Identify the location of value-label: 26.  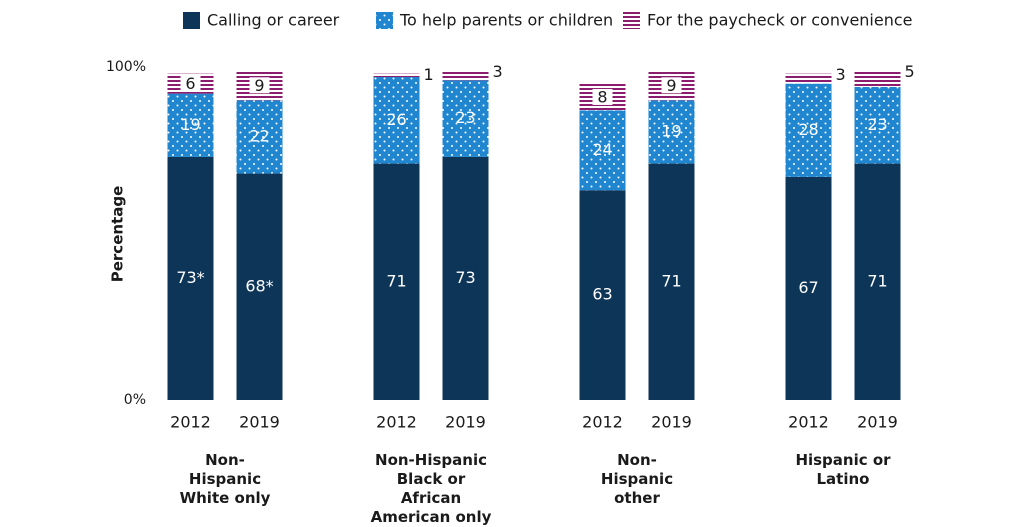
(396, 119).